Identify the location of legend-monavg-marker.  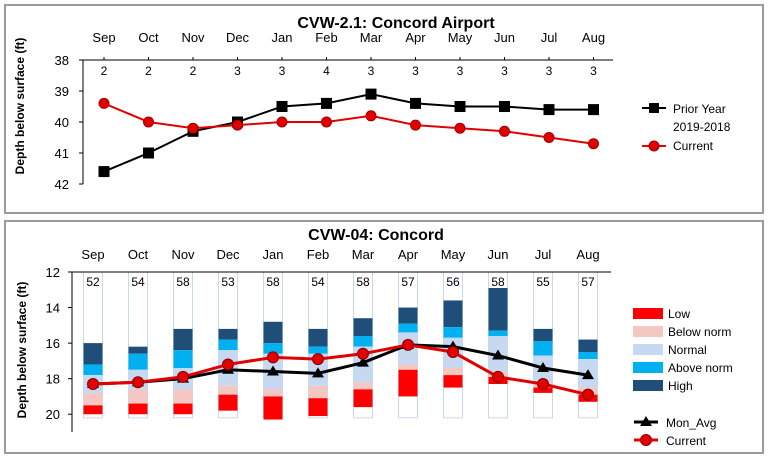
(646, 421).